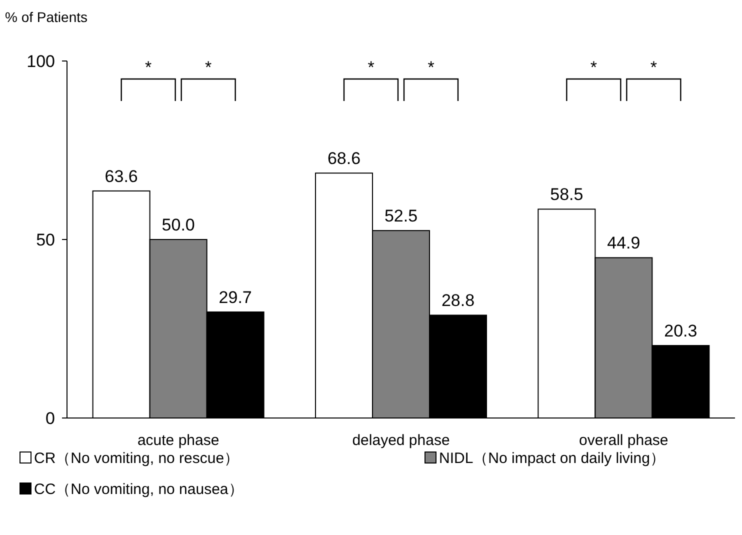 Image resolution: width=742 pixels, height=535 pixels. What do you see at coordinates (567, 194) in the screenshot?
I see `data-label: 58.5` at bounding box center [567, 194].